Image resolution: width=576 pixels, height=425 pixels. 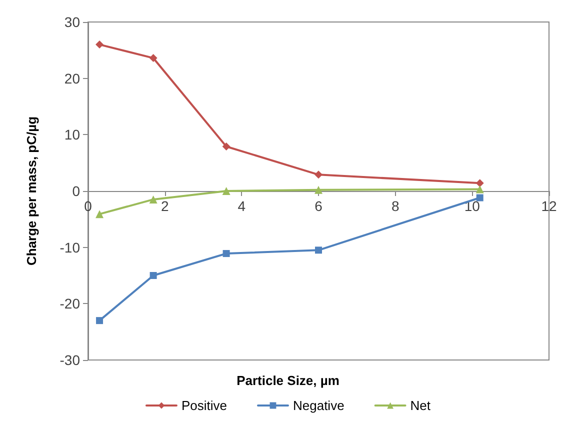 I want to click on y-tick-label: 0, so click(x=76, y=191).